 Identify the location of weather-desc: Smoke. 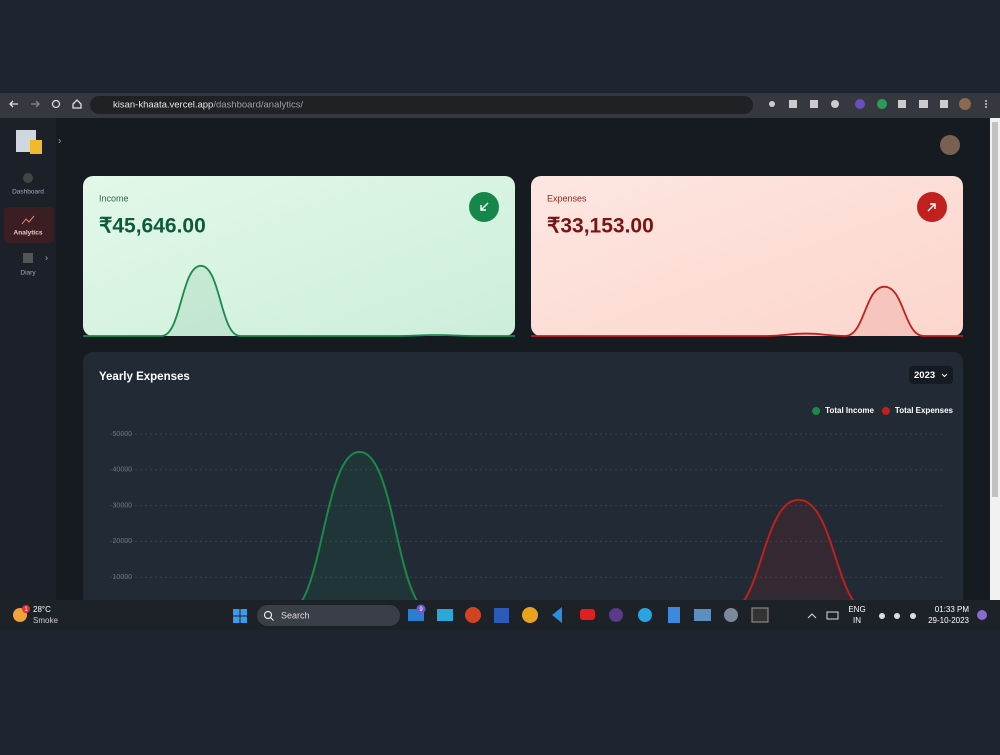
(45, 620).